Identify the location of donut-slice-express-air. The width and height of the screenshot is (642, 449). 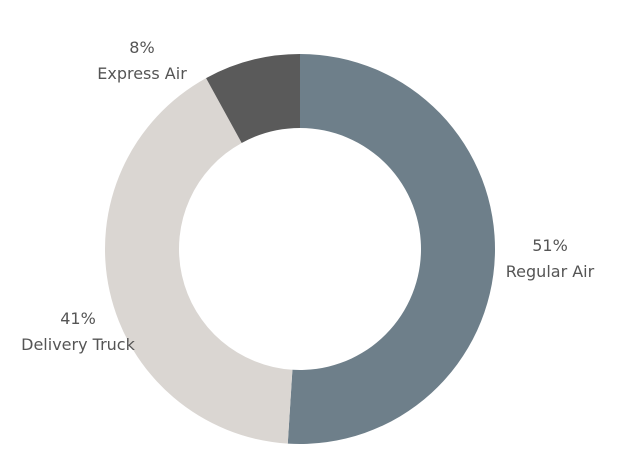
(253, 98).